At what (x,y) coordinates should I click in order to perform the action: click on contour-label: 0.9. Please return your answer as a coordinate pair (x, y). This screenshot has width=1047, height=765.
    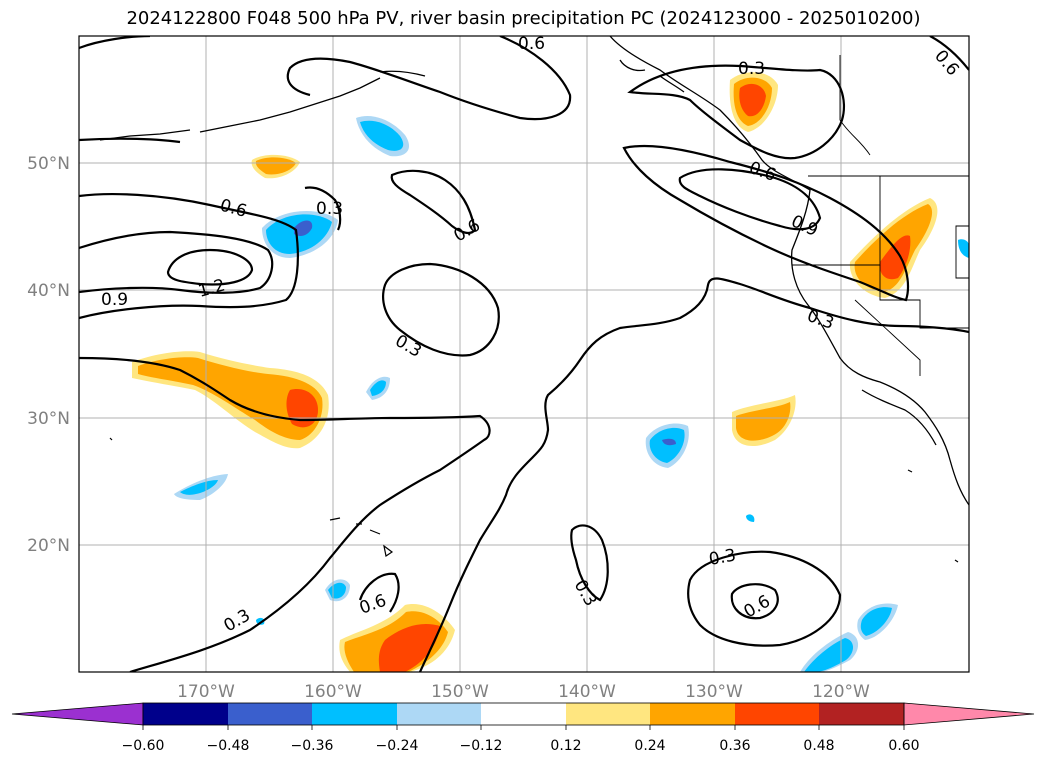
    Looking at the image, I should click on (114, 300).